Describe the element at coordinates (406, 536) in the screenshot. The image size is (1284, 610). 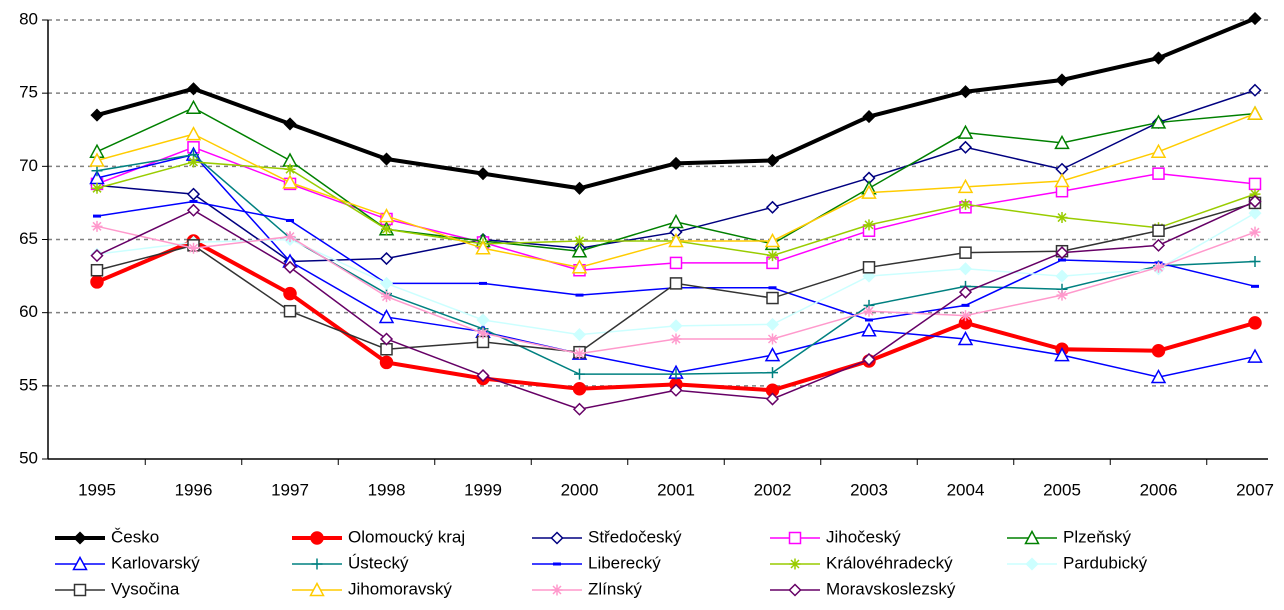
I see `legend-label: Olomoucký kraj` at that location.